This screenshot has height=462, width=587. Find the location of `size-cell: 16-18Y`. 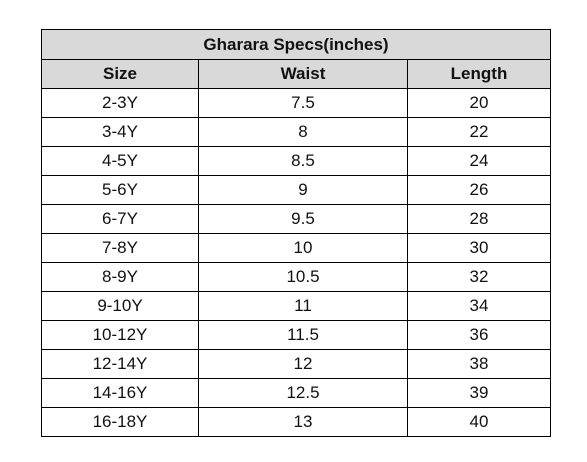

size-cell: 16-18Y is located at coordinates (120, 422).